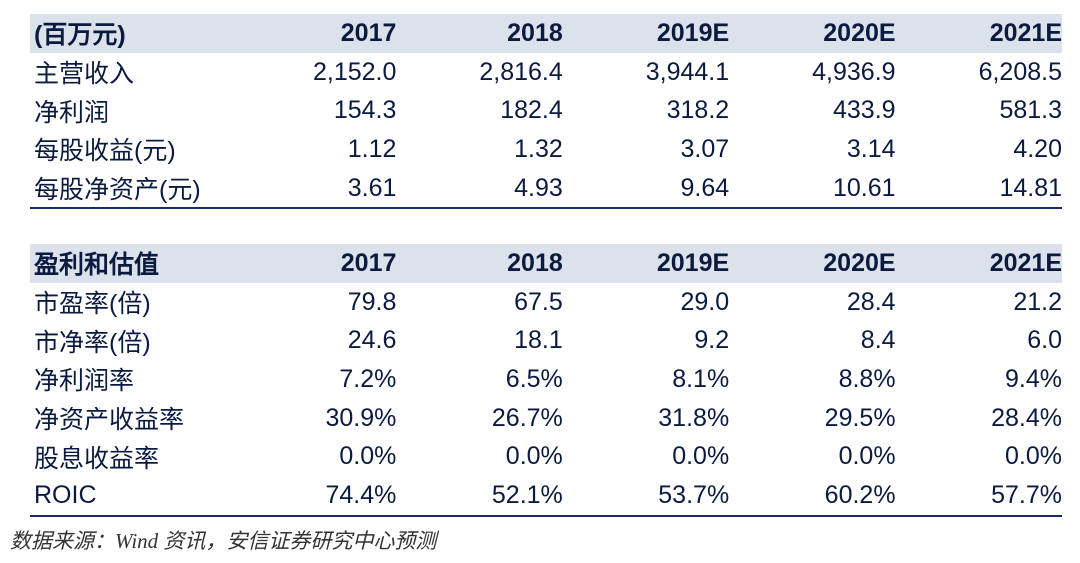 This screenshot has width=1080, height=563. I want to click on table-header-row: (百万元) 2017 2018 2019E 2020E 2021E, so click(546, 33).